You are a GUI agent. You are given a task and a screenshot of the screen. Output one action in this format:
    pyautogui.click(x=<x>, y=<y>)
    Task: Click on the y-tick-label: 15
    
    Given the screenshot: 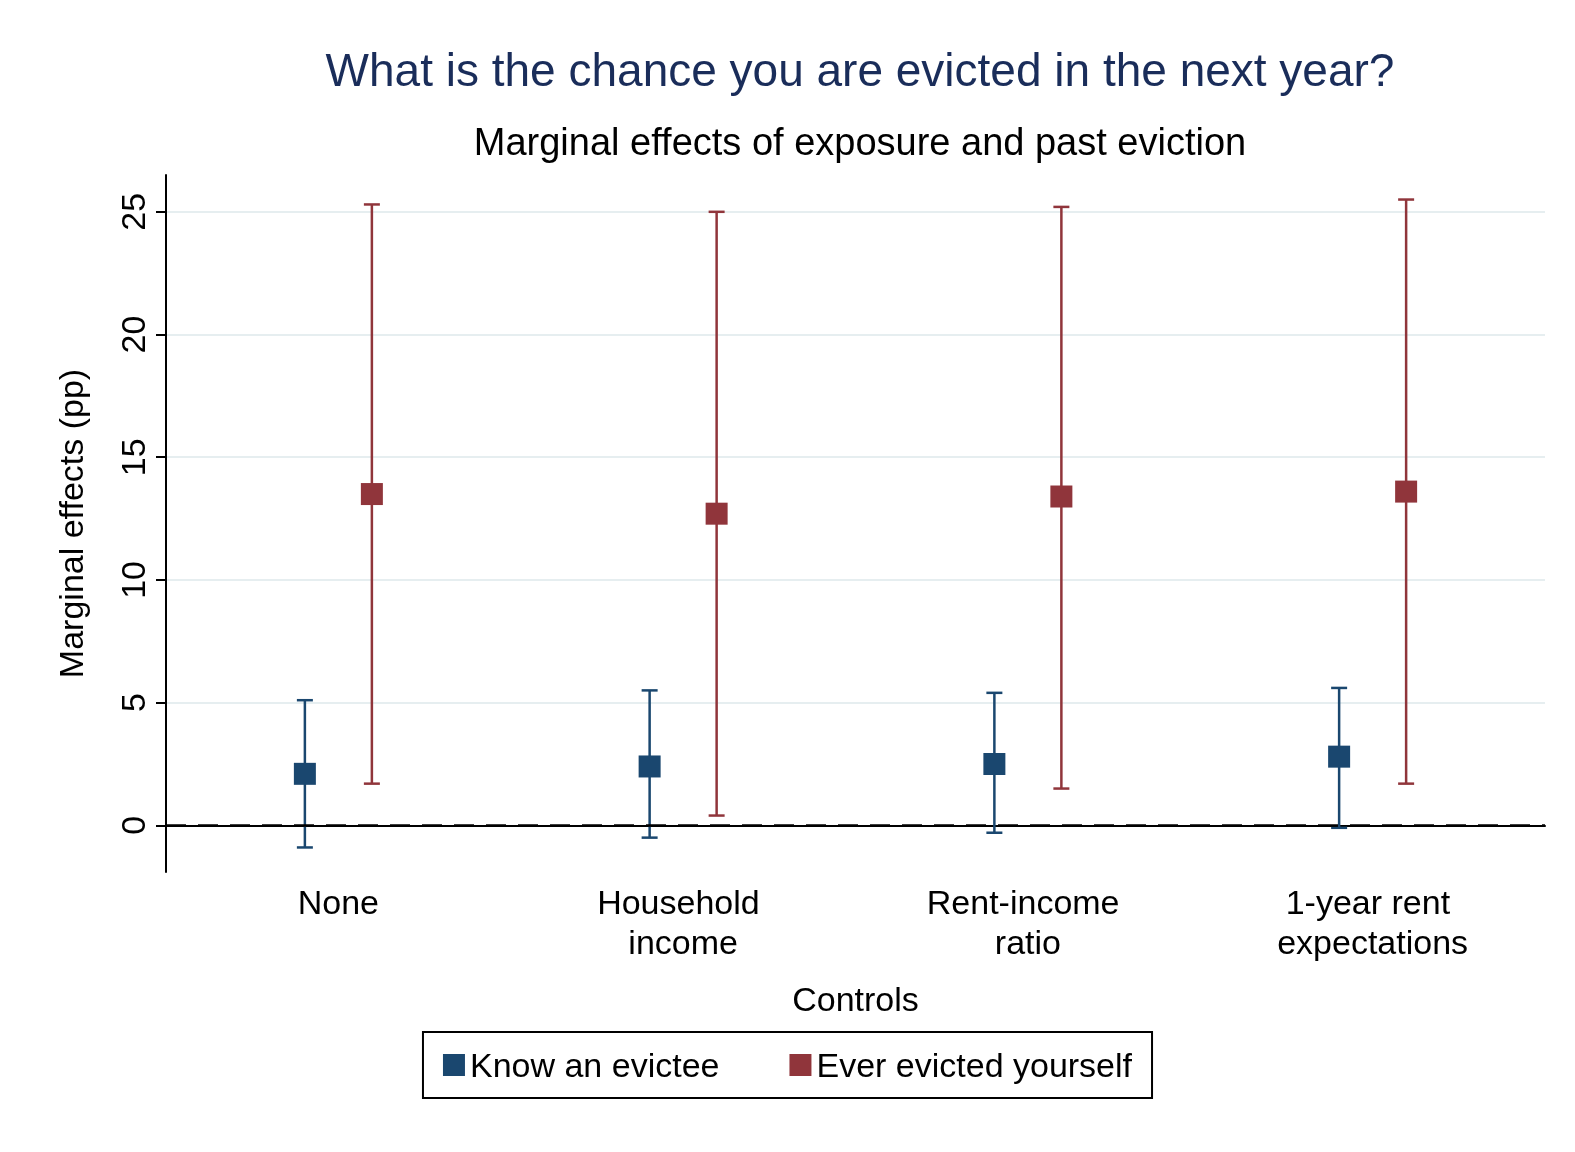 What is the action you would take?
    pyautogui.click(x=133, y=457)
    